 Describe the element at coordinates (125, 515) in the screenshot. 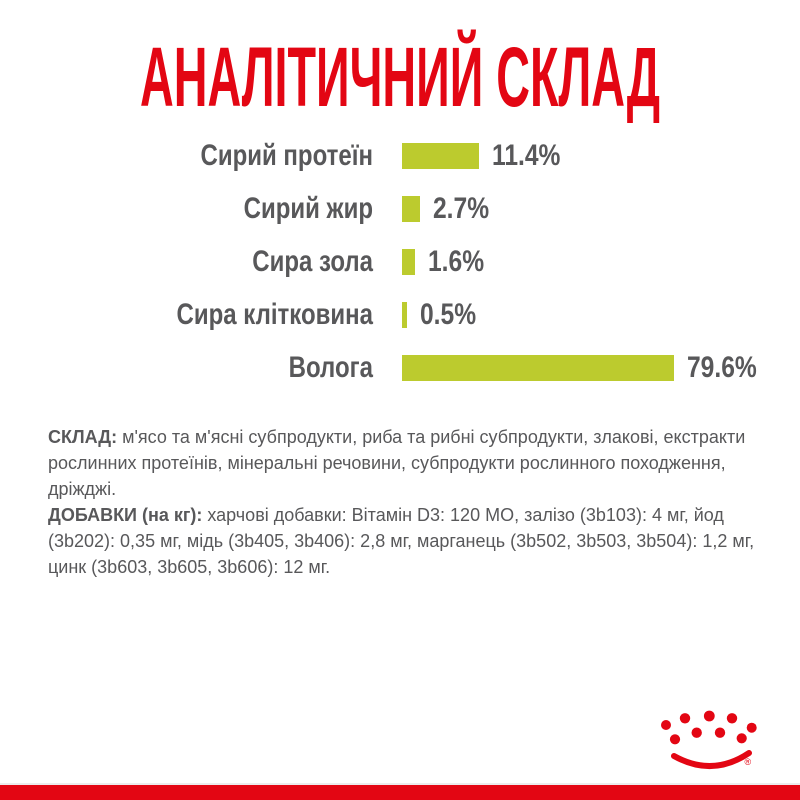

I see `additives-label: ДОБАВКИ (на кг):` at that location.